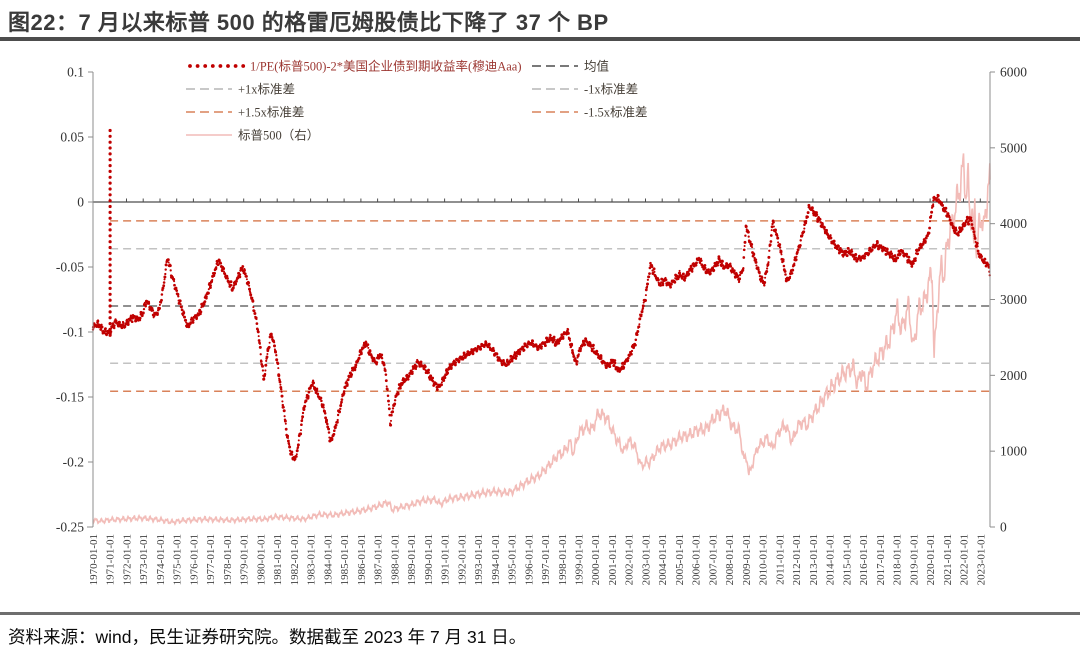  I want to click on x-axis-tick-label: 2001-01-01, so click(613, 559).